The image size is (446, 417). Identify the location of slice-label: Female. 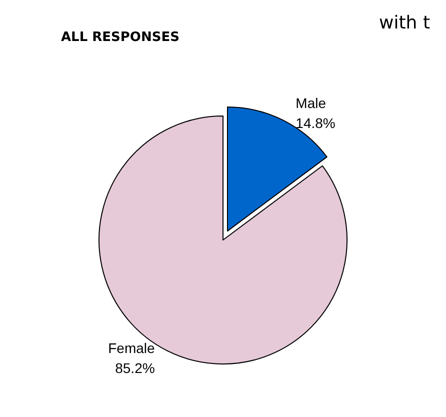
(132, 348).